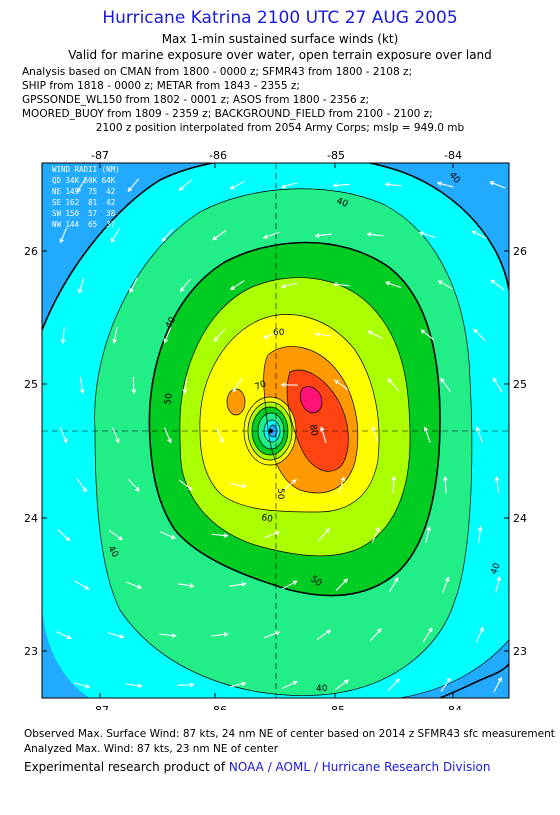  What do you see at coordinates (313, 430) in the screenshot?
I see `contour-label: 80` at bounding box center [313, 430].